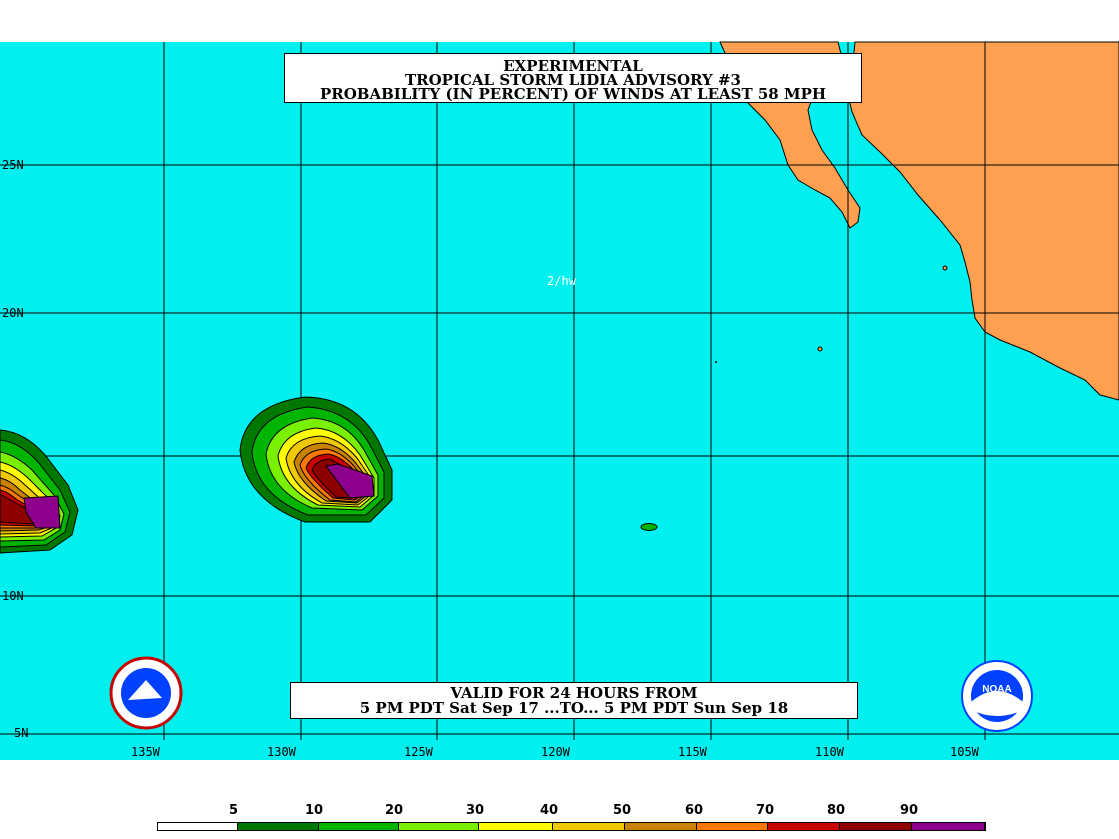 The image size is (1119, 839). I want to click on title-line-2: TROPICAL STORM LIDIA ADVISORY #3, so click(572, 80).